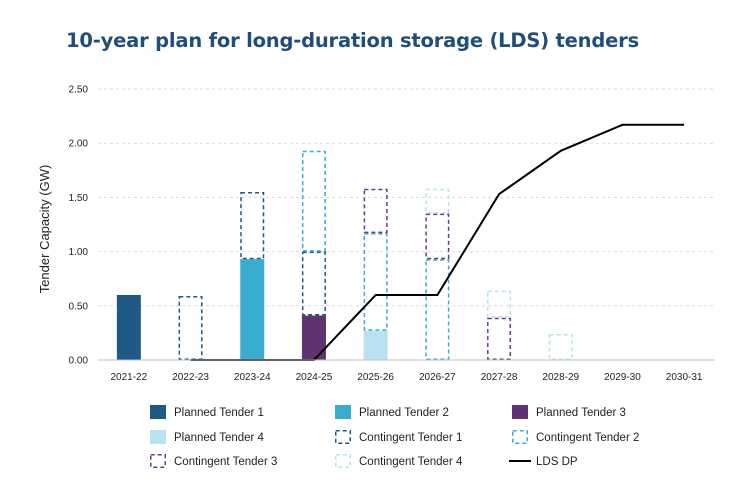 The image size is (750, 500). I want to click on x-tick-label: 2029-30, so click(622, 377).